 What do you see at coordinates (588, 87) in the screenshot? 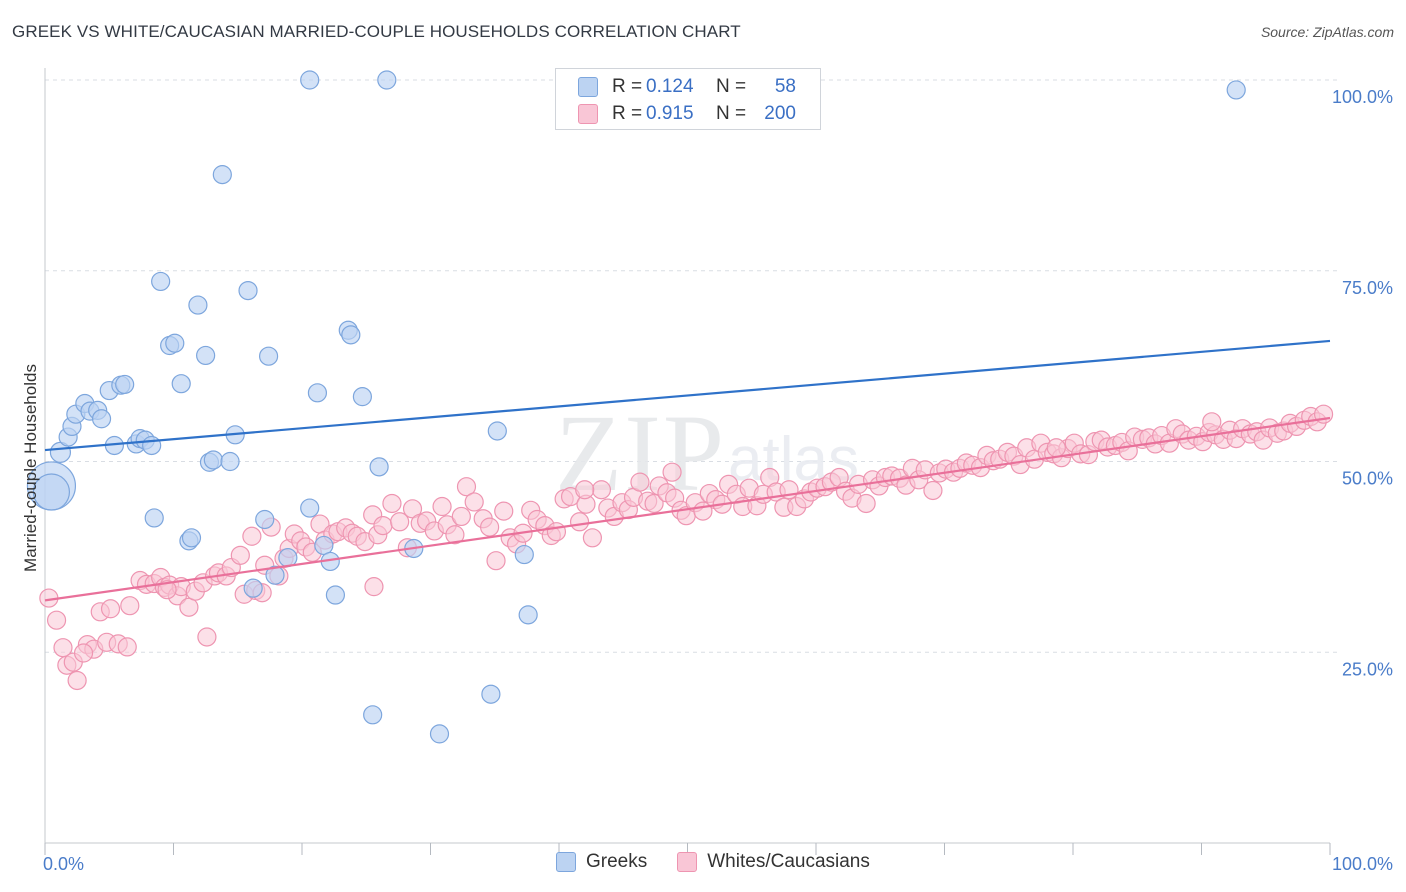
I see `legend-swatch-greeks` at bounding box center [588, 87].